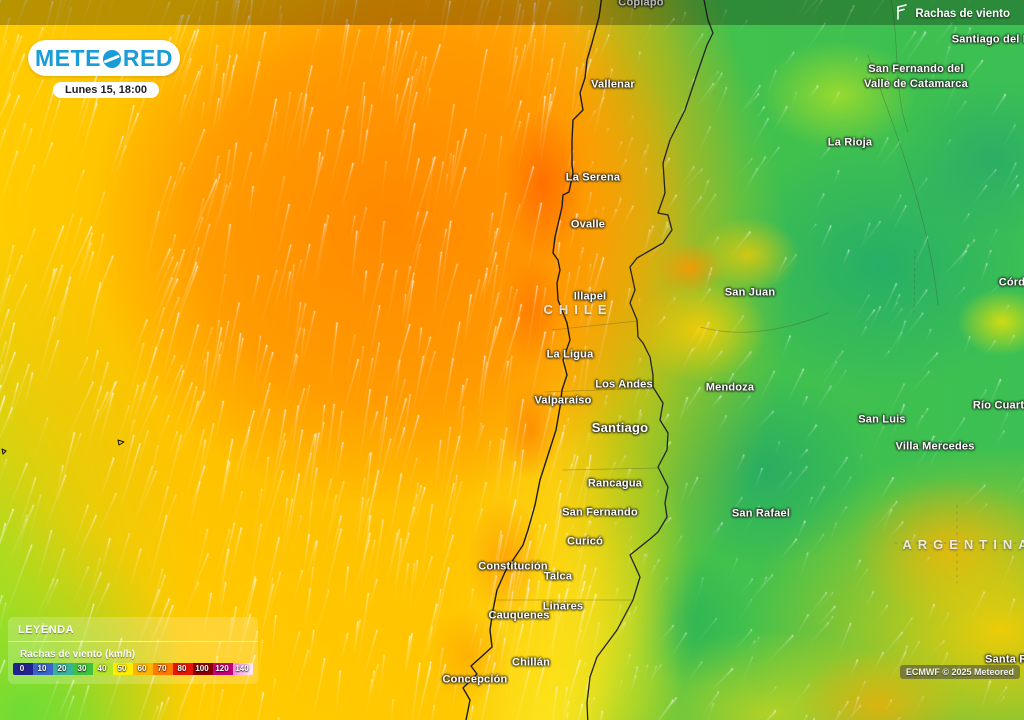 This screenshot has height=720, width=1024. What do you see at coordinates (133, 669) in the screenshot?
I see `legend-color-scale: 0 10 20 30 40 50 60 70 80 100 120 140` at bounding box center [133, 669].